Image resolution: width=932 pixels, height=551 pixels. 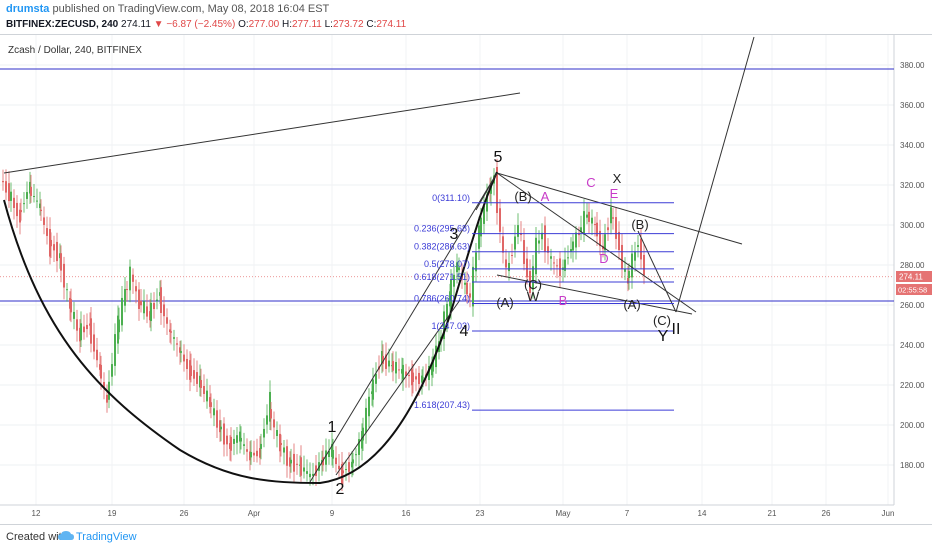 I want to click on chart-title: Zcash / Dollar, 240, BITFINEX, so click(x=75, y=50).